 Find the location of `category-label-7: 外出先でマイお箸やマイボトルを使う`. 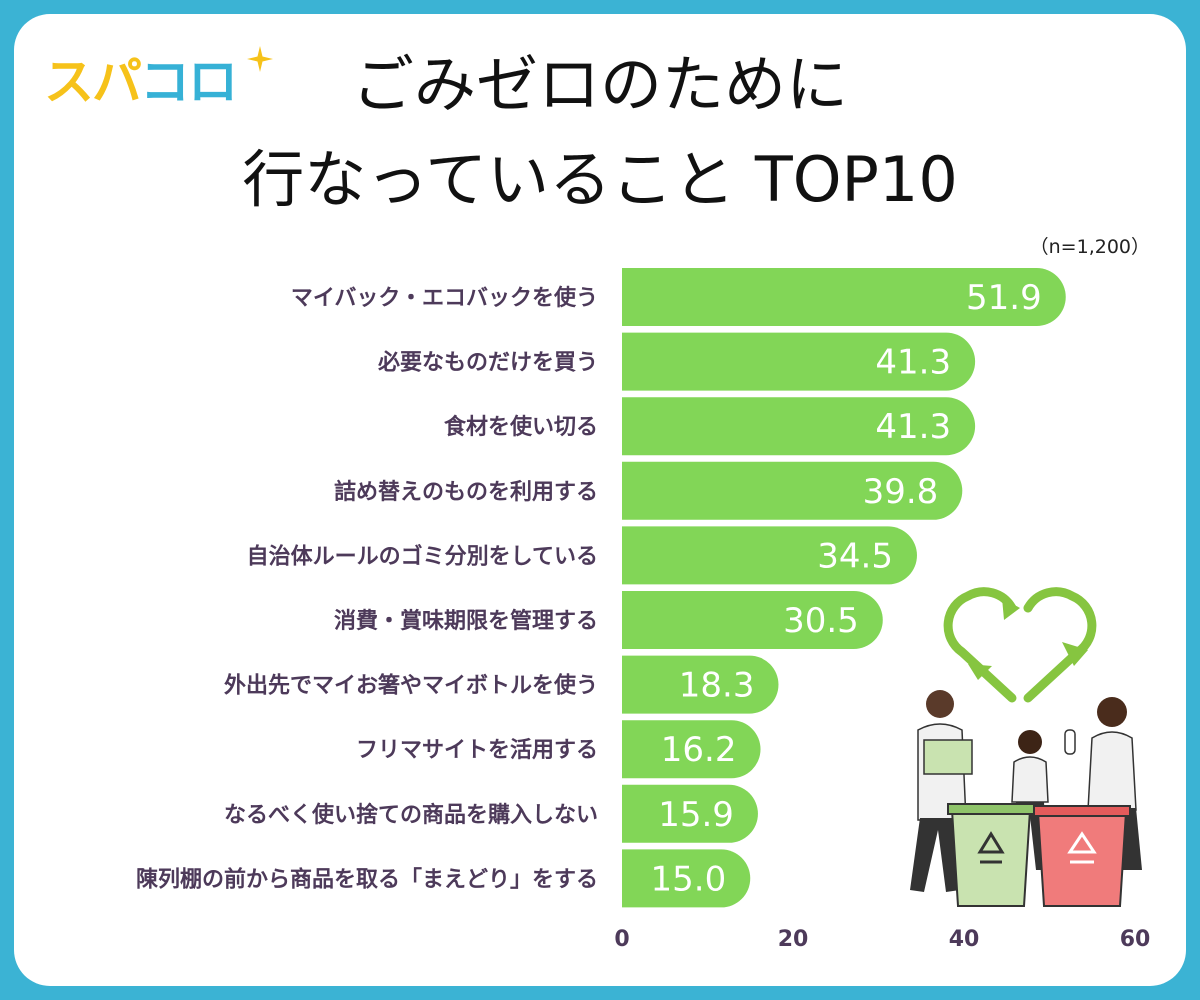

category-label-7: 外出先でマイお箸やマイボトルを使う is located at coordinates (411, 686).